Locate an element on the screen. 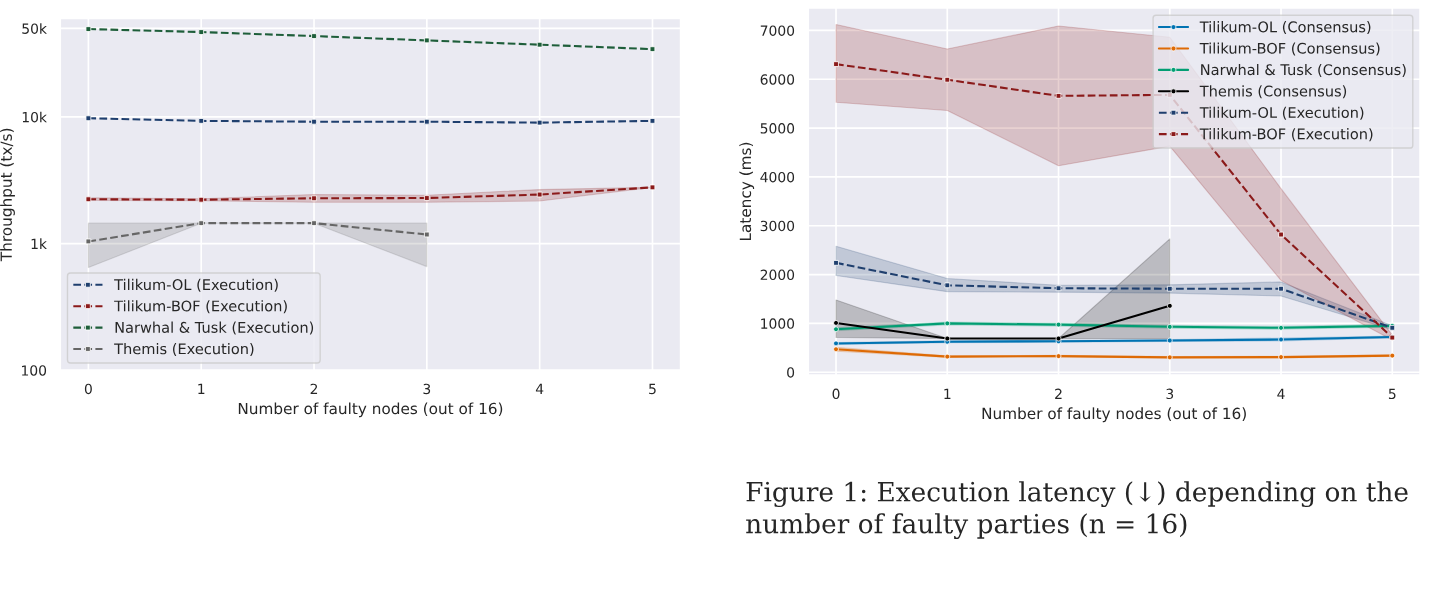  y-tick-label: 6000 is located at coordinates (777, 79).